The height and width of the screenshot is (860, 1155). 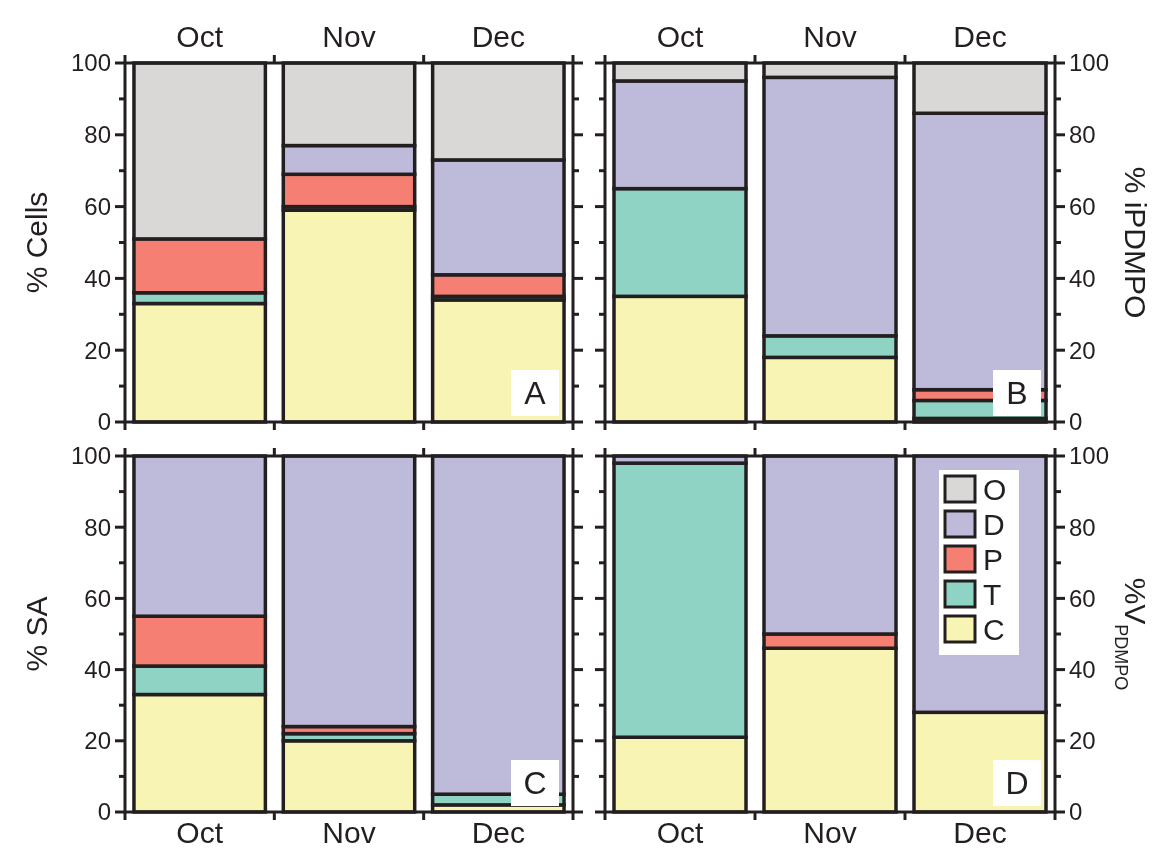 What do you see at coordinates (994, 629) in the screenshot?
I see `legend-label: C` at bounding box center [994, 629].